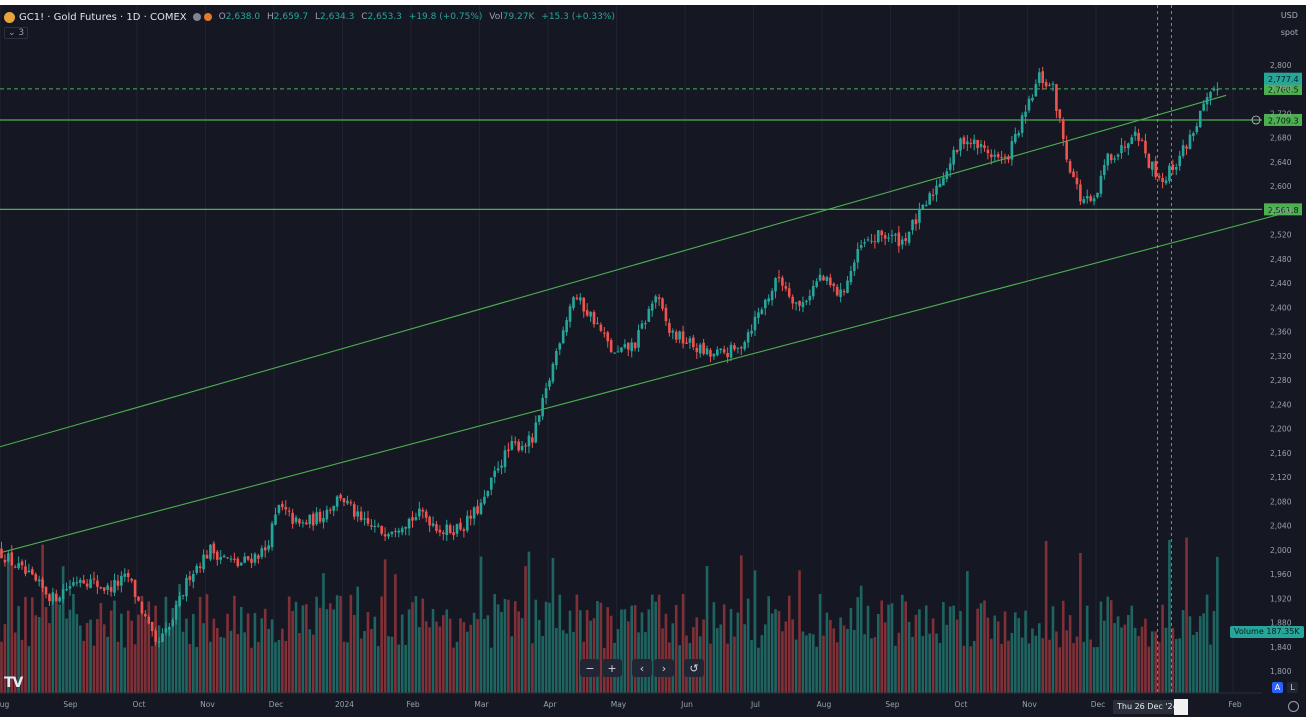  I want to click on close-label: C, so click(364, 17).